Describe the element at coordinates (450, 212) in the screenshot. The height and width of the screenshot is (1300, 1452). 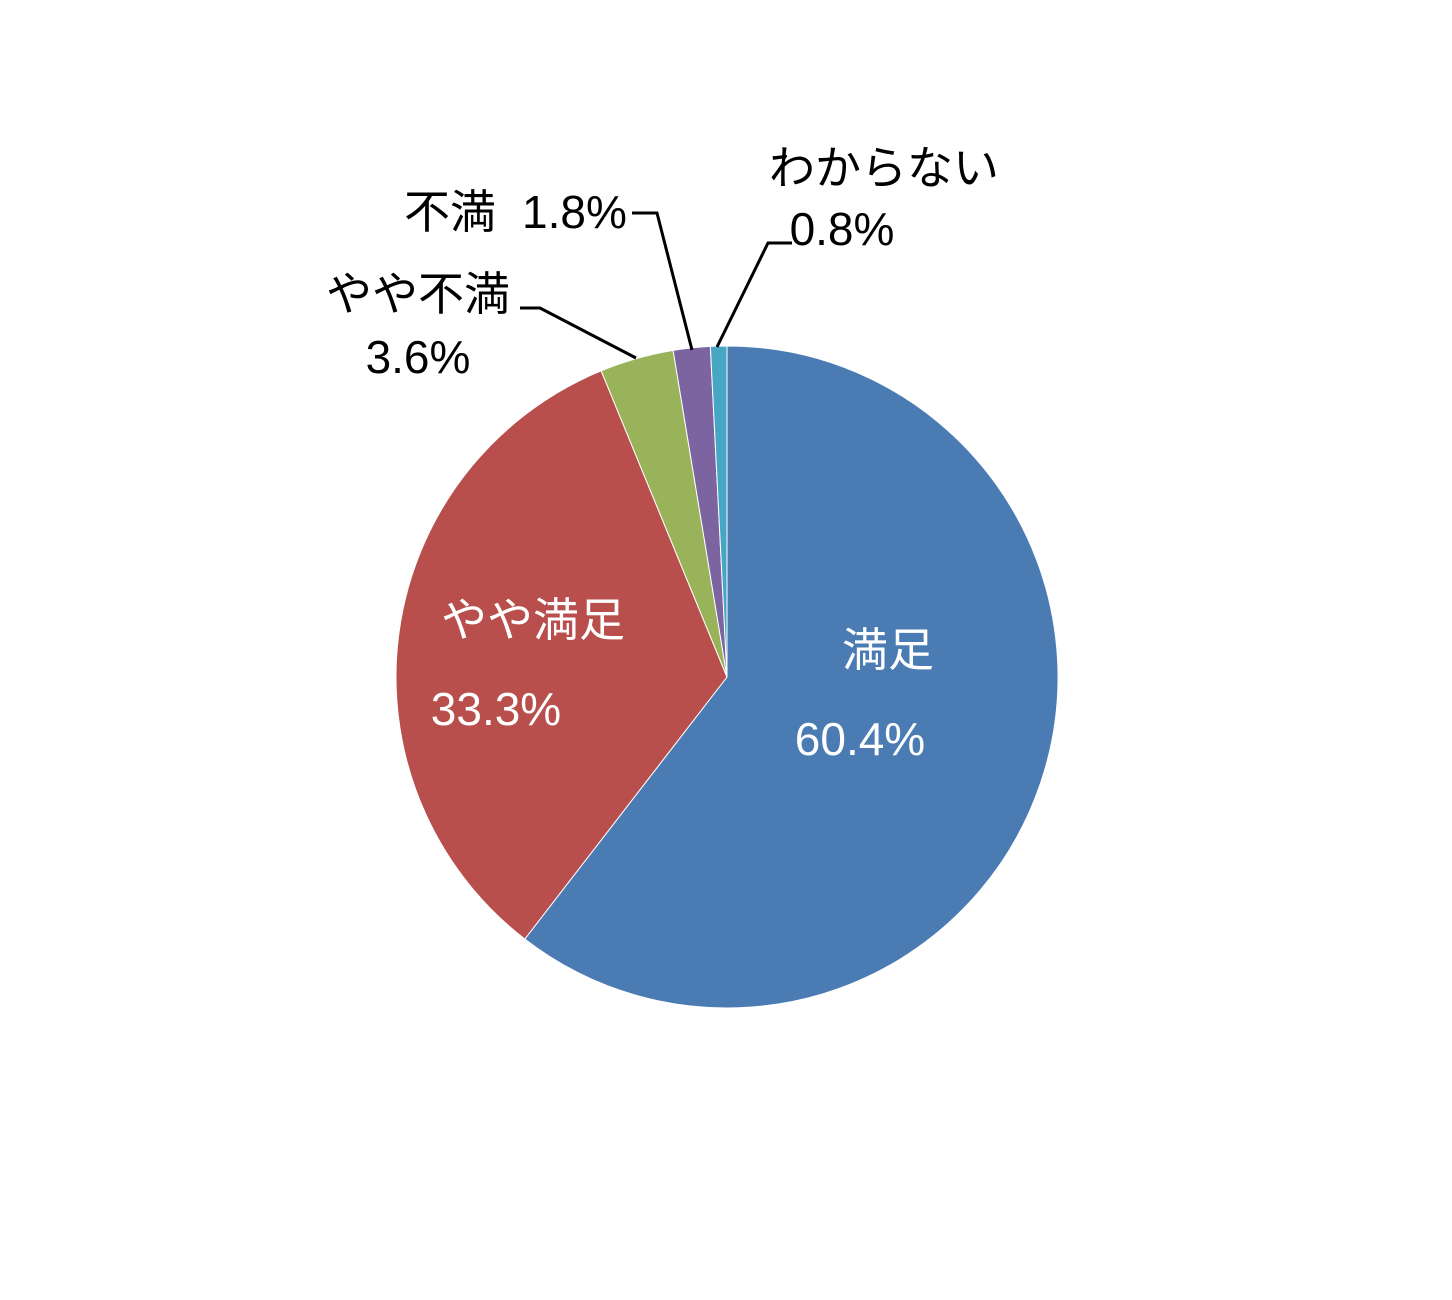
I see `slice-label-fuman: 不満` at that location.